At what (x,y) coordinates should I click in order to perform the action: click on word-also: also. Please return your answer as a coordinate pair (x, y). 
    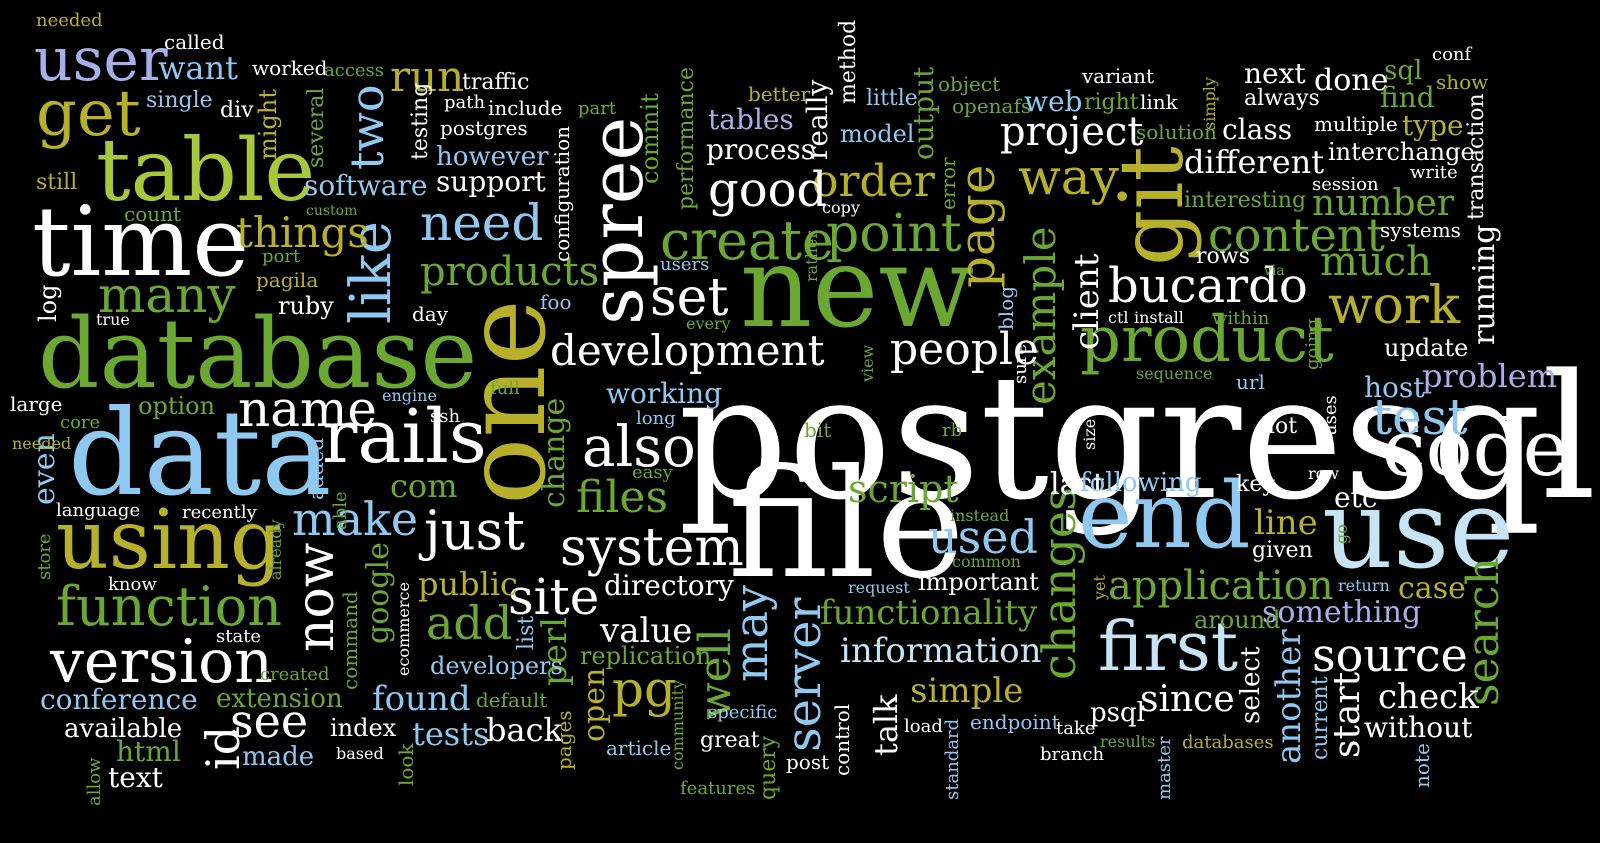
    Looking at the image, I should click on (639, 447).